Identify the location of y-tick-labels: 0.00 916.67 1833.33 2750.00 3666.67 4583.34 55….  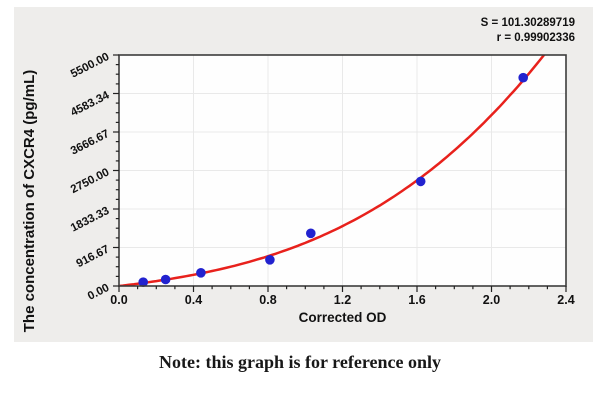
(90, 177).